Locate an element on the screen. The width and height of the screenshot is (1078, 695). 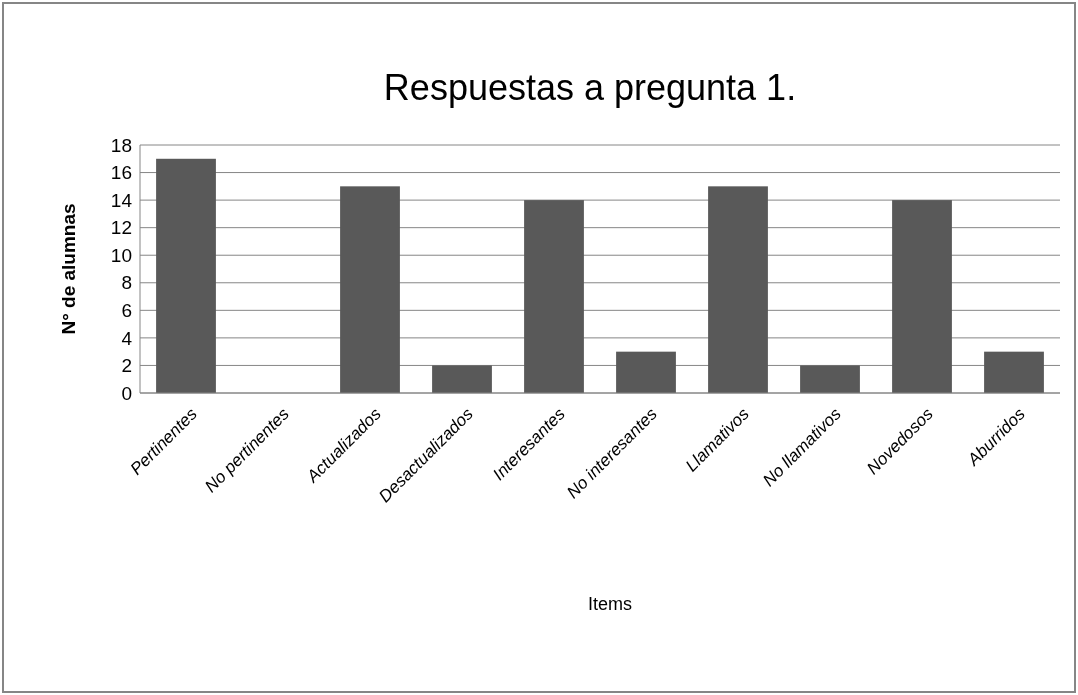
y-tick-label: 18 is located at coordinates (121, 145).